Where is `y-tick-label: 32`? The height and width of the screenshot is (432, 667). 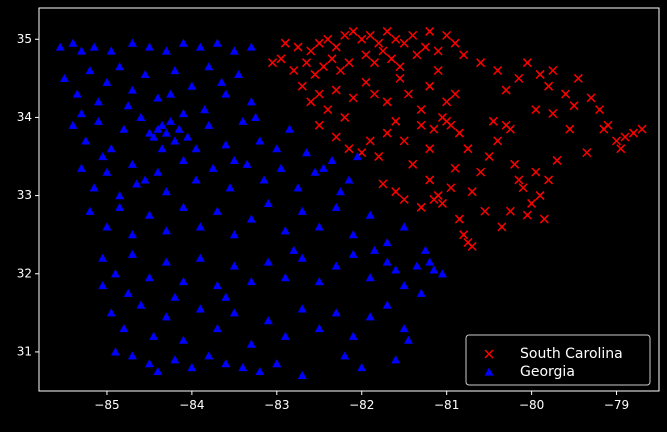
y-tick-label: 32 is located at coordinates (24, 273).